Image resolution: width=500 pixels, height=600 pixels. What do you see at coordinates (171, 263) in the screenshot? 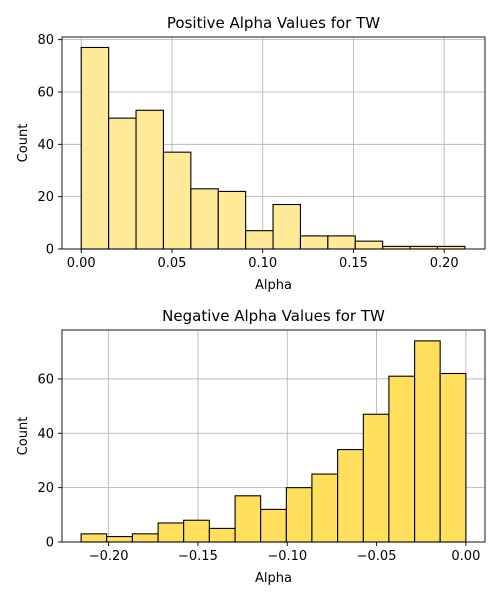
I see `x-tick-label: 0.05` at bounding box center [171, 263].